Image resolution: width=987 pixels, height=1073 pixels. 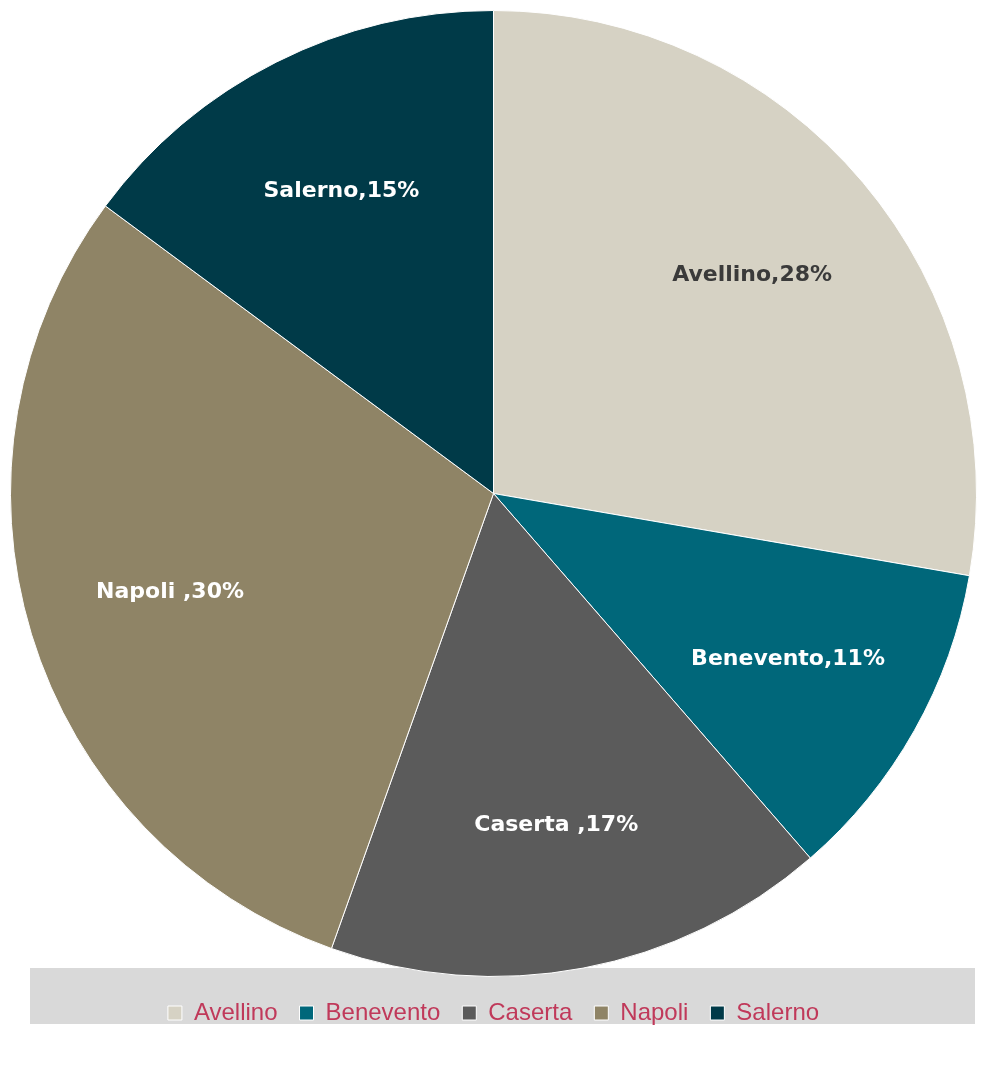 What do you see at coordinates (556, 824) in the screenshot?
I see `data-label: Caserta ,17%` at bounding box center [556, 824].